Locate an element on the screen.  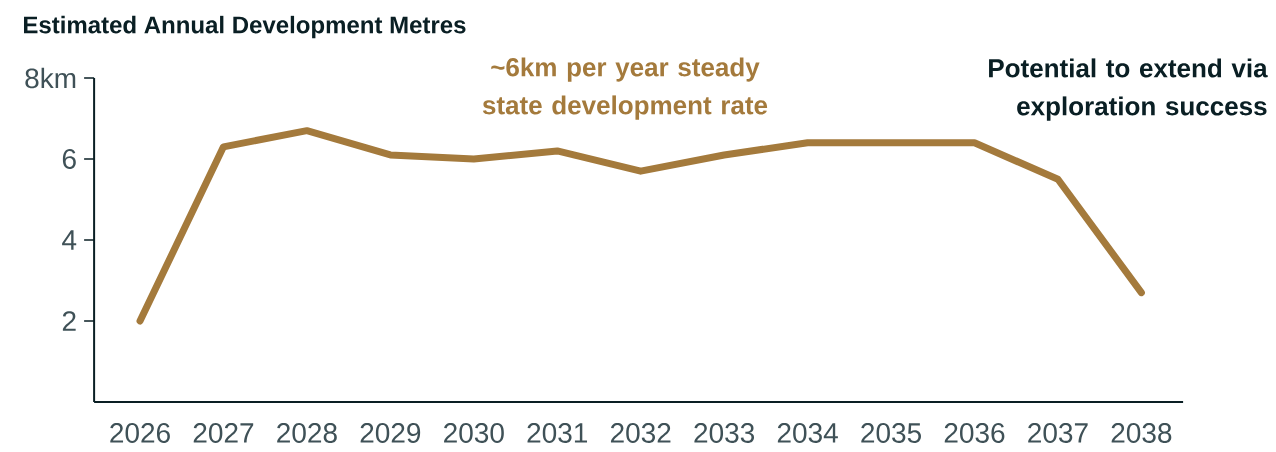
x-tick-label: 2032 is located at coordinates (640, 433).